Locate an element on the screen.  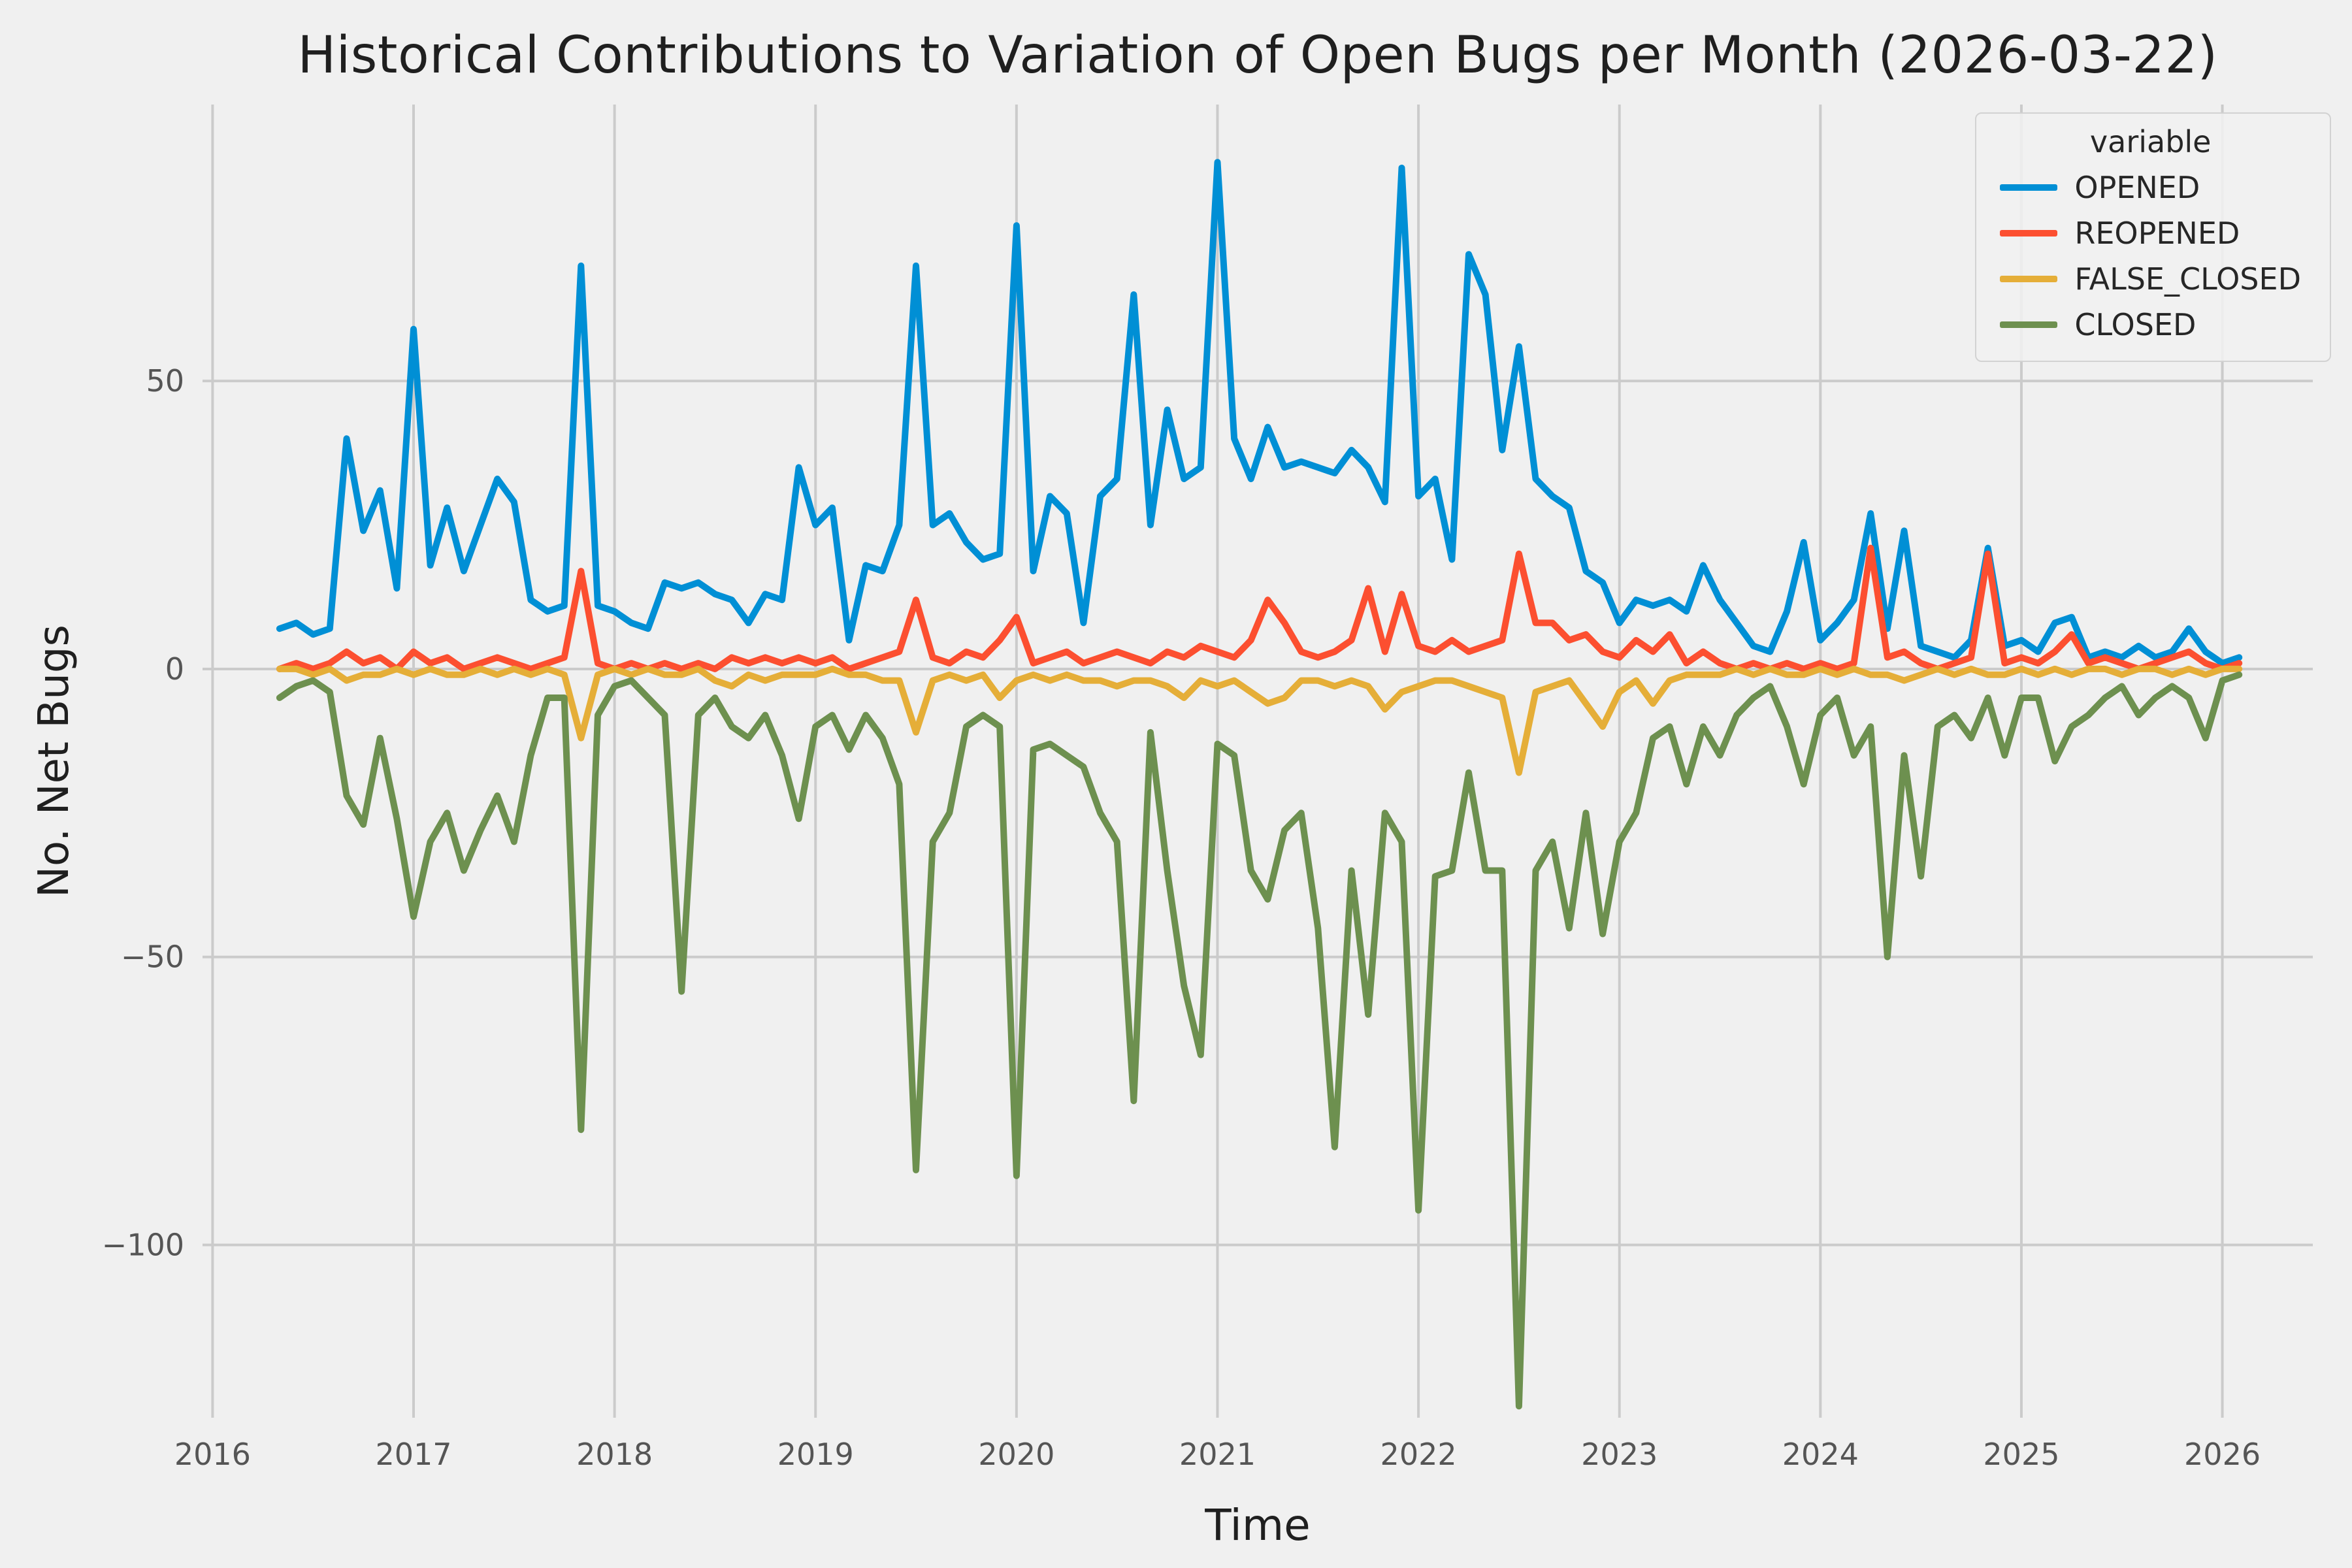
series-line-reopened is located at coordinates (1259, 608).